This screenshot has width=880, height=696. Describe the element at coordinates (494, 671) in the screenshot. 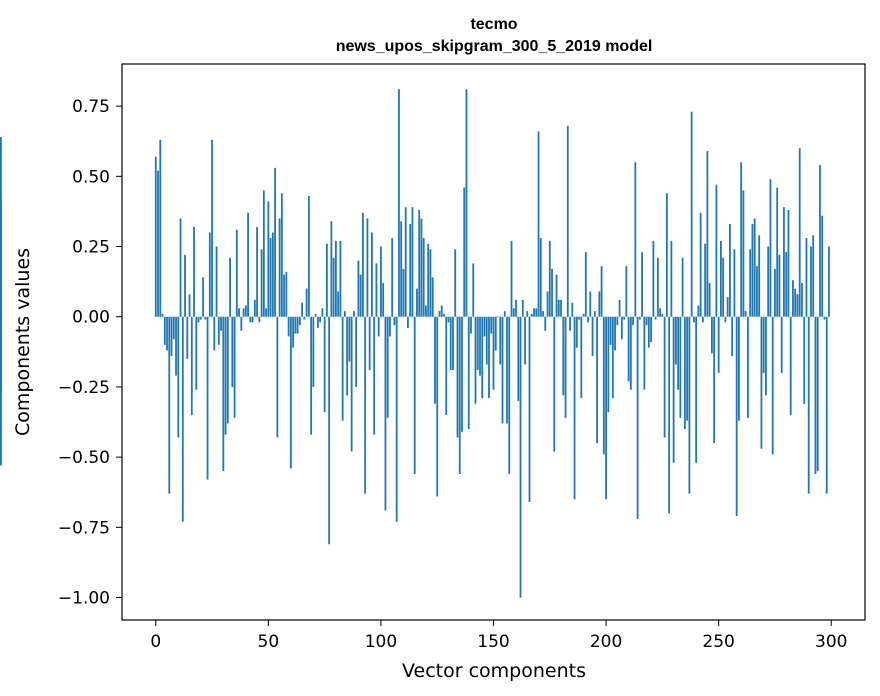

I see `x-axis-label: Vector components` at that location.